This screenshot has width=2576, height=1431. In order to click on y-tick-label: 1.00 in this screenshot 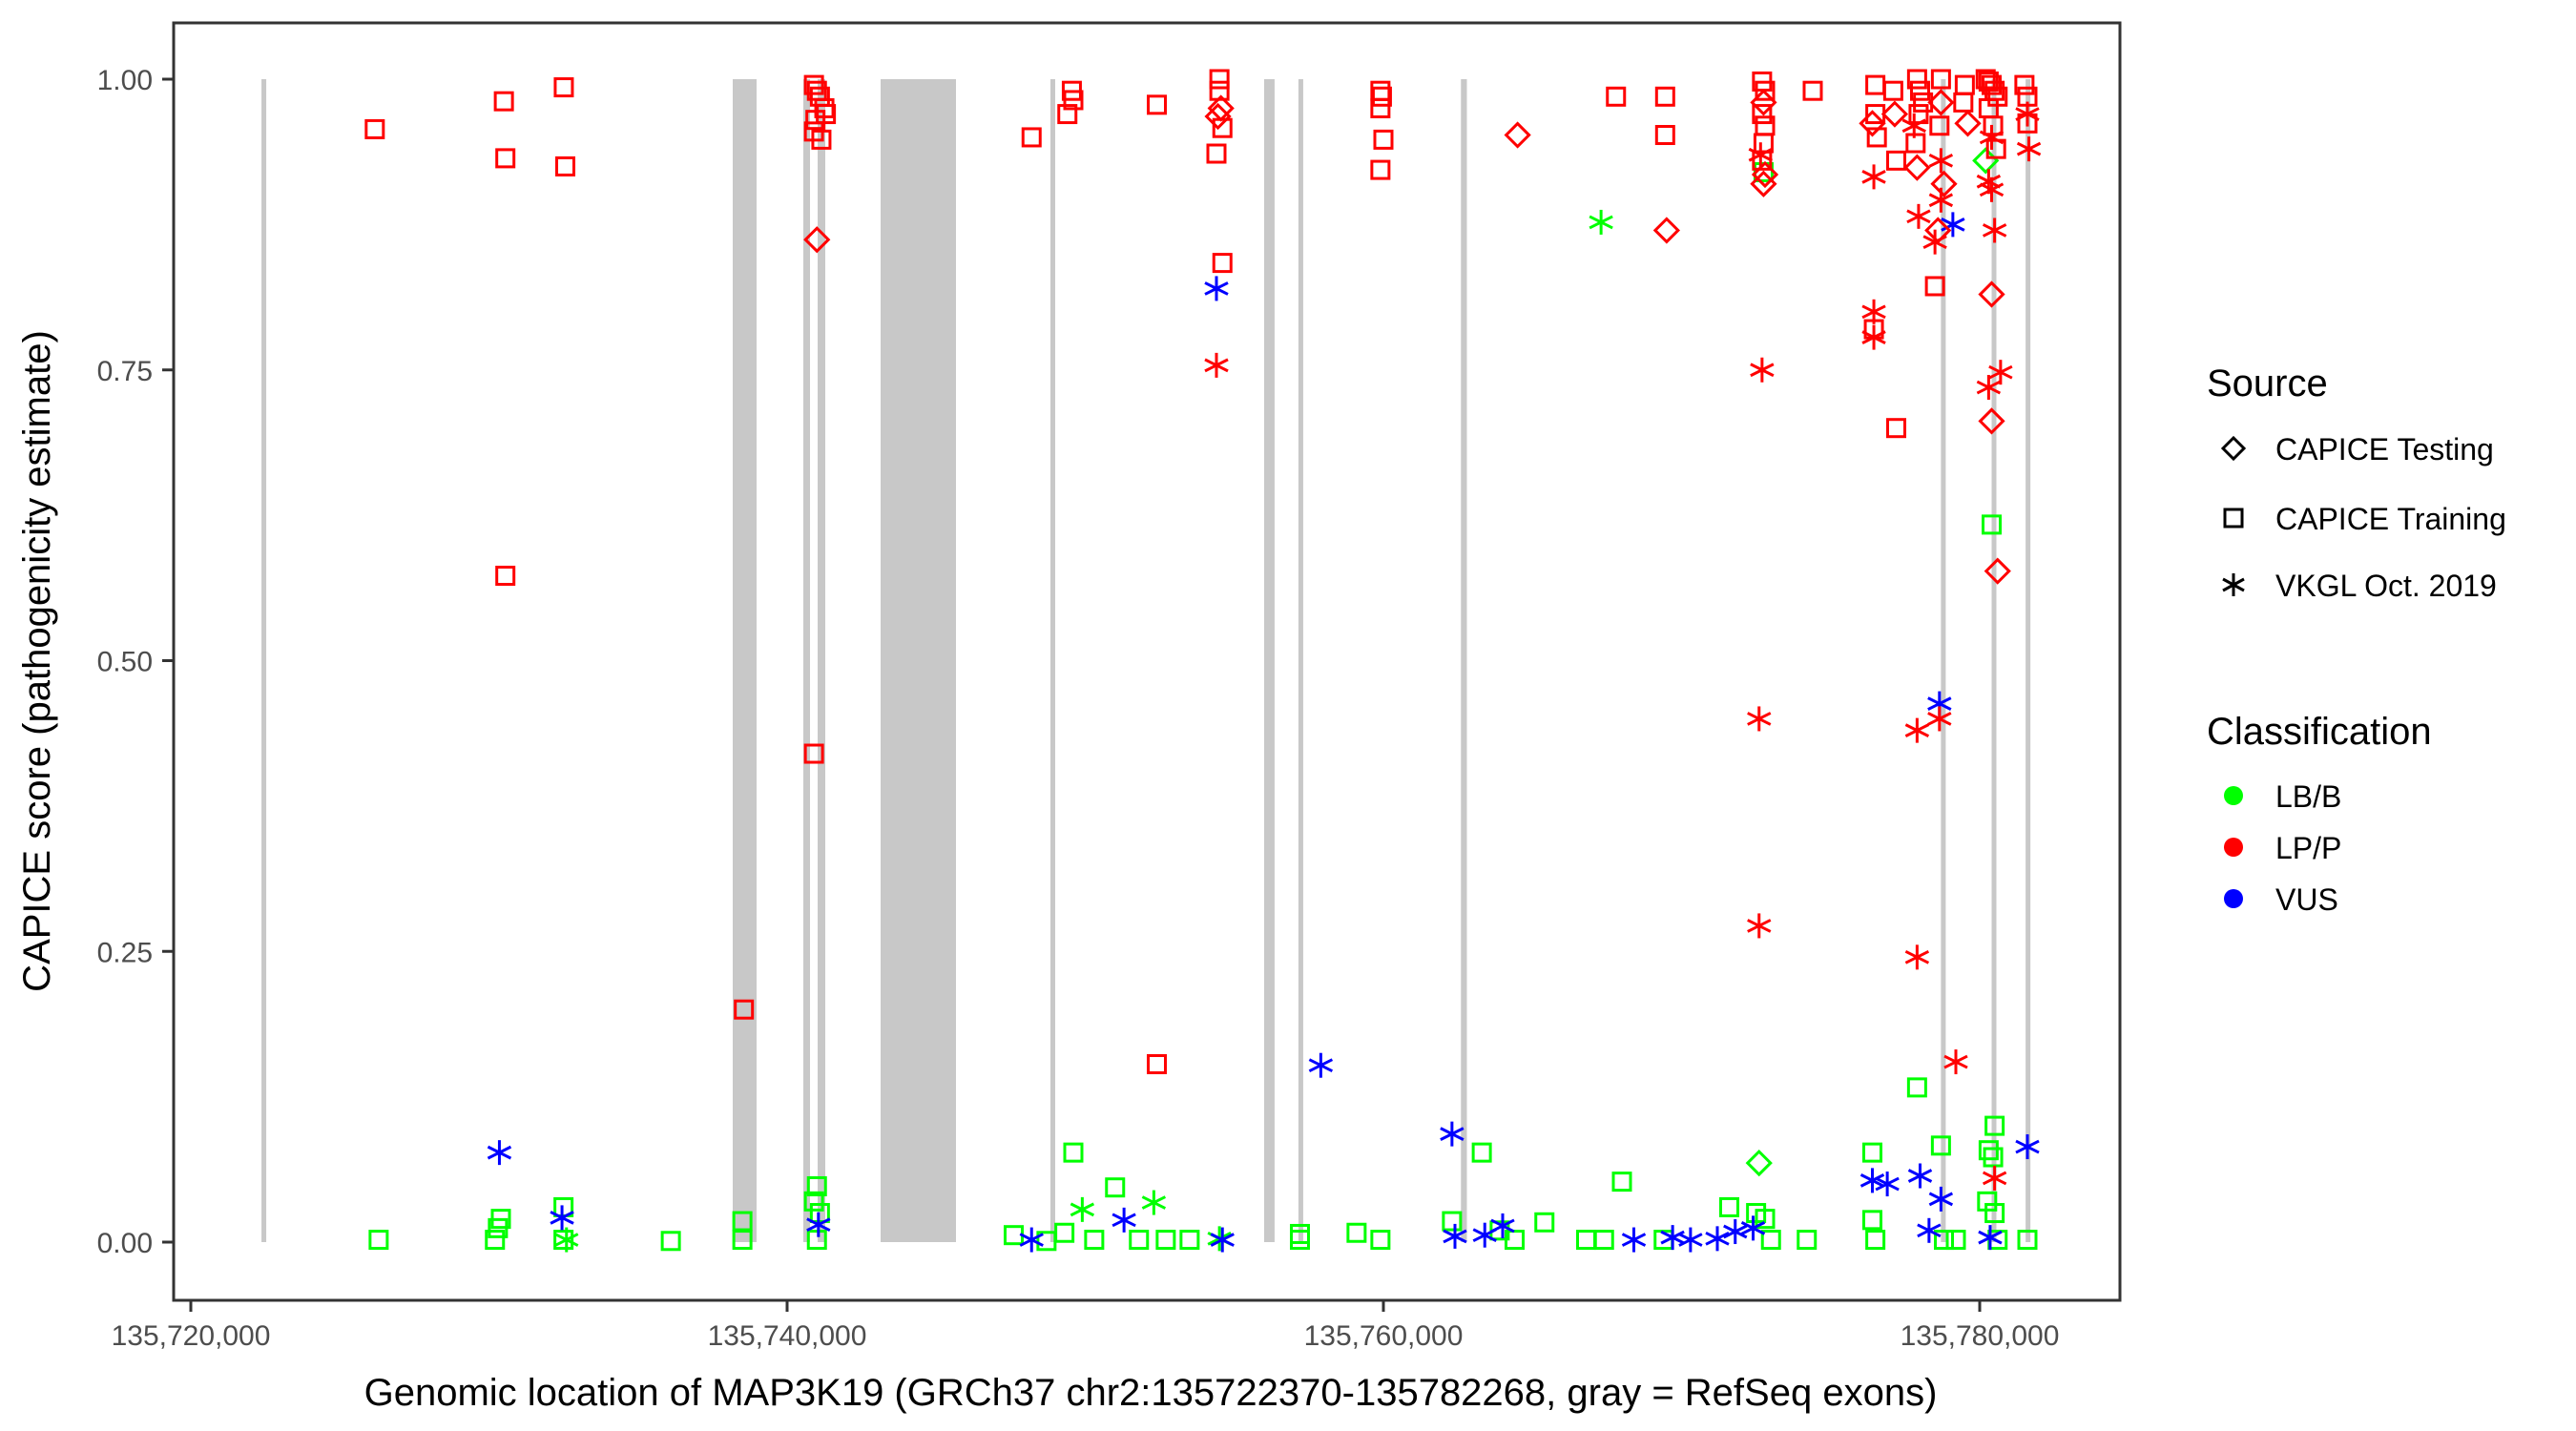, I will do `click(125, 80)`.